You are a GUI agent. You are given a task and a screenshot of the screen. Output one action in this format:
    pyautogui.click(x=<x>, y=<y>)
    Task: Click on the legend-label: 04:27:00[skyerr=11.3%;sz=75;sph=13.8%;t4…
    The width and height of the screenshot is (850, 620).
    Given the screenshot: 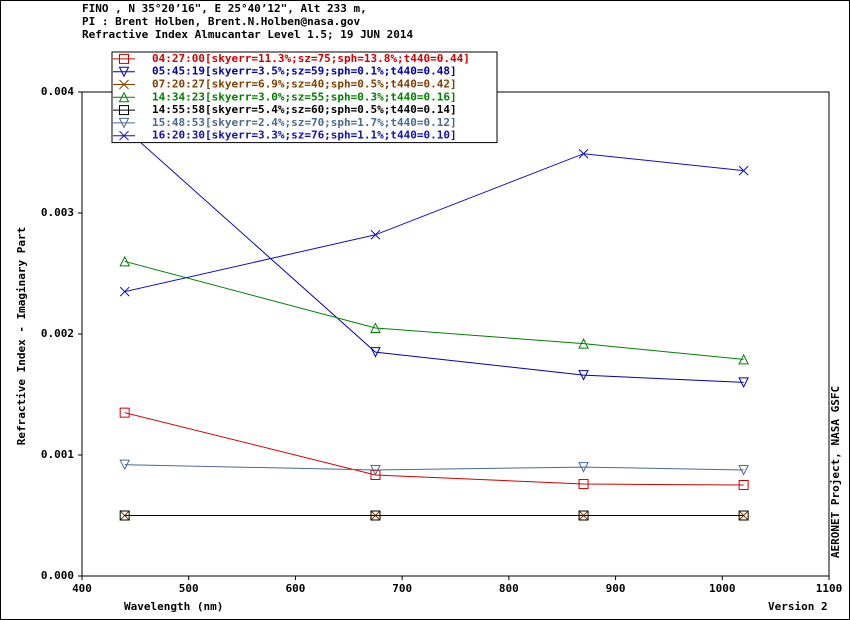 What is the action you would take?
    pyautogui.click(x=311, y=58)
    